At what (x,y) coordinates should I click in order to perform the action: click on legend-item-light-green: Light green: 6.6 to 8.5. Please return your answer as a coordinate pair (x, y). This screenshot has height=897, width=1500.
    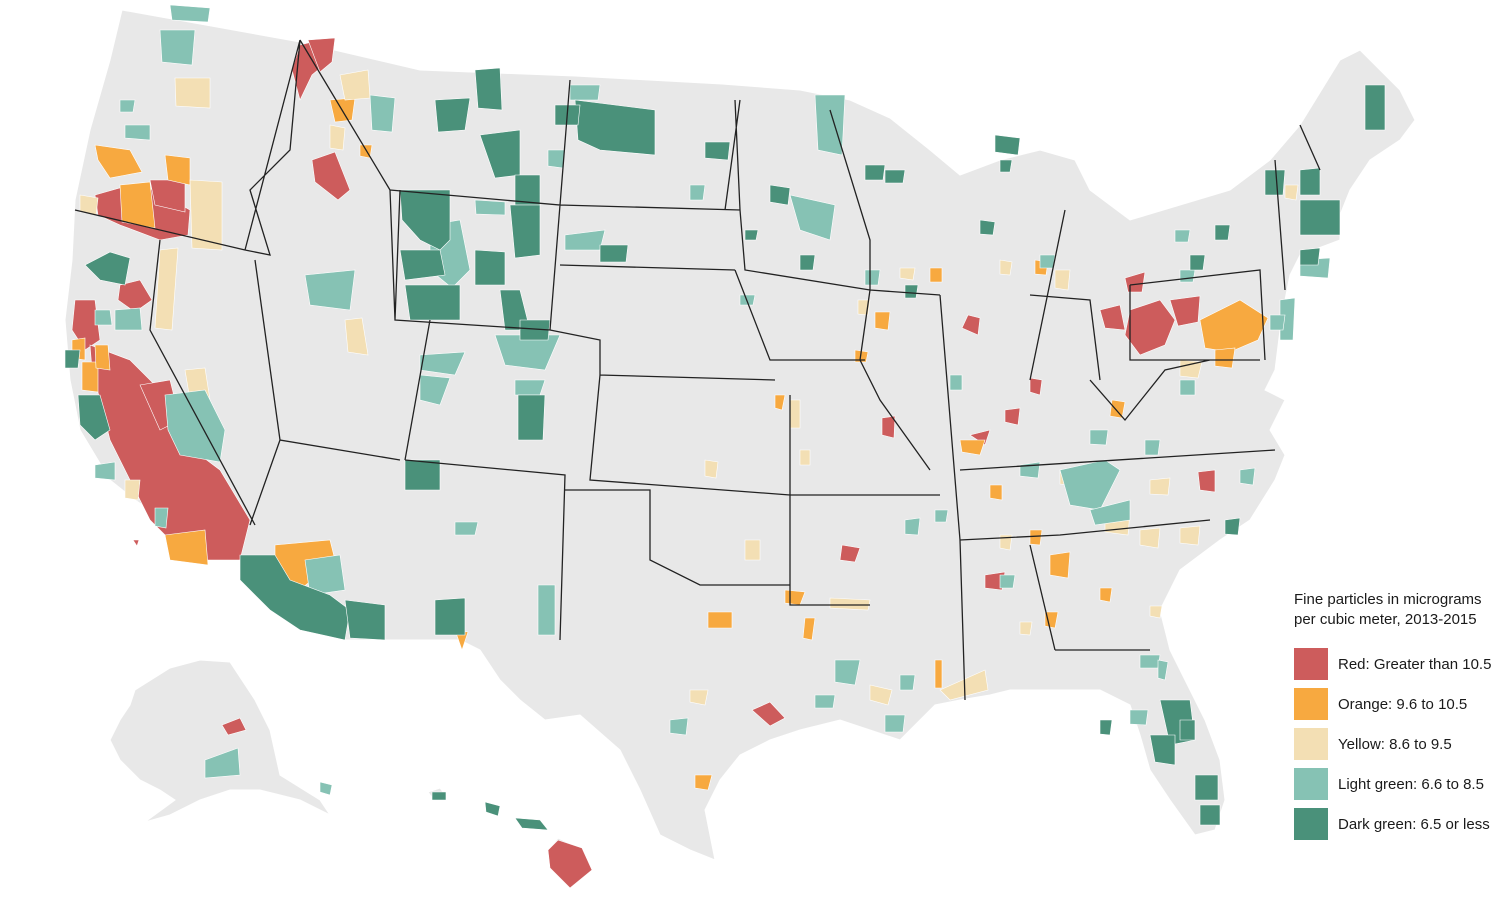
    Looking at the image, I should click on (1394, 784).